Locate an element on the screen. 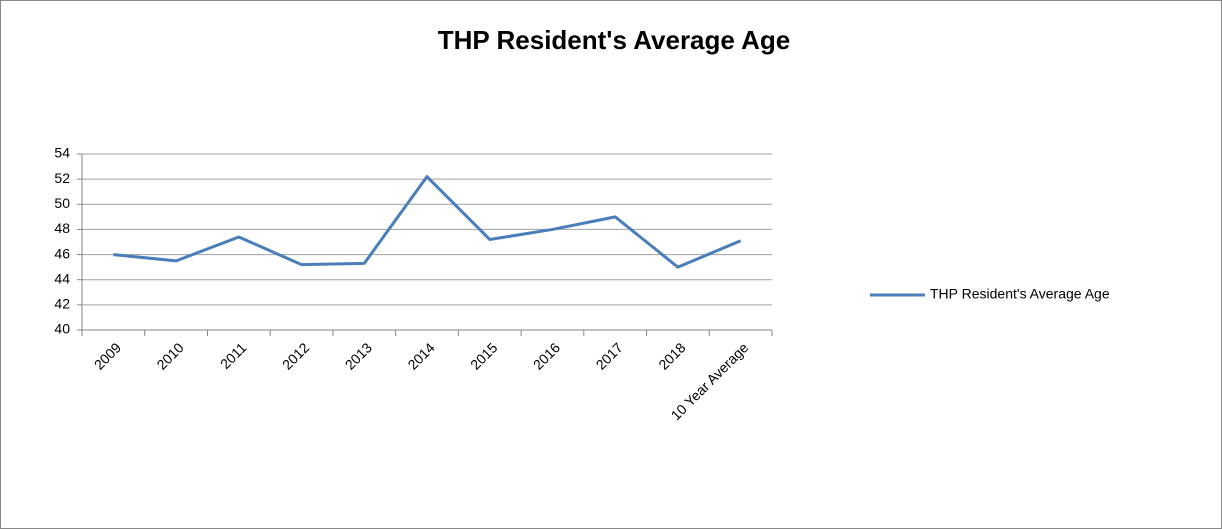 This screenshot has height=529, width=1222. y-tick-label: 54 is located at coordinates (62, 153).